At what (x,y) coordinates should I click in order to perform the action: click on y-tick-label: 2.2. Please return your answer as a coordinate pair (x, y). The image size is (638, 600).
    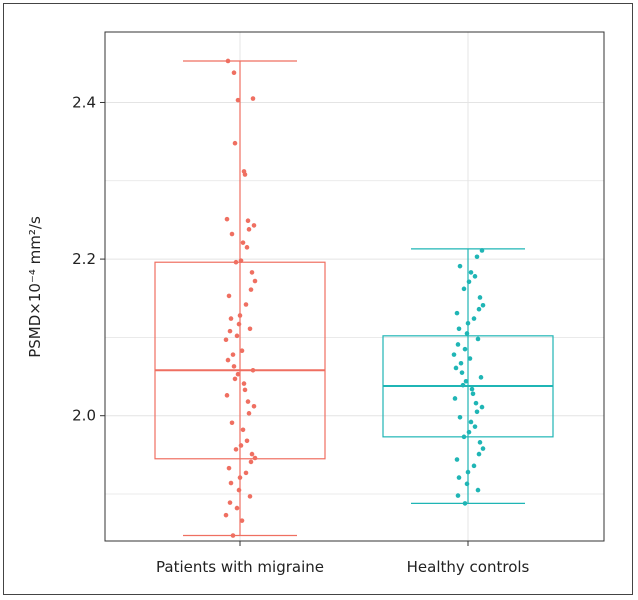
    Looking at the image, I should click on (84, 259).